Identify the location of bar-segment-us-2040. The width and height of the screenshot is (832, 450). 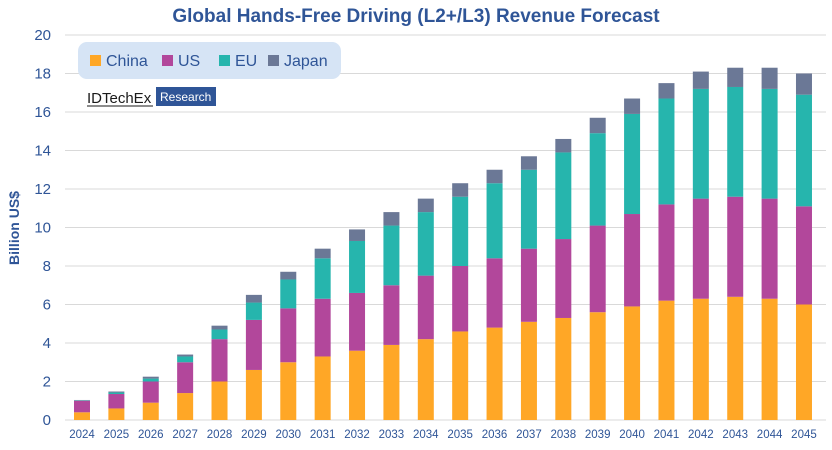
(632, 260).